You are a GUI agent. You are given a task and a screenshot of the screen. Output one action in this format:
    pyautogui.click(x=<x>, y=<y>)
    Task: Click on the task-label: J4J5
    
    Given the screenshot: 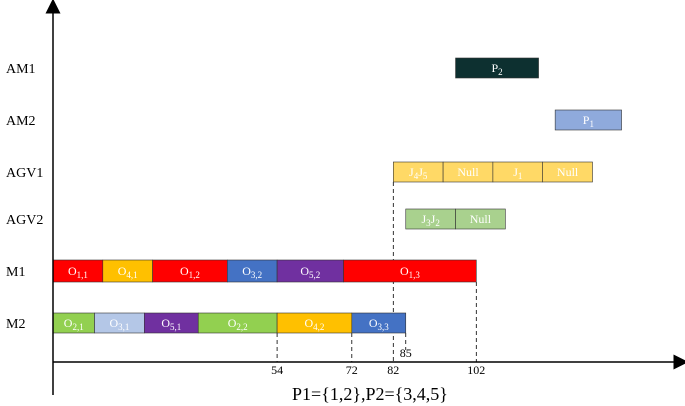 What is the action you would take?
    pyautogui.click(x=418, y=173)
    